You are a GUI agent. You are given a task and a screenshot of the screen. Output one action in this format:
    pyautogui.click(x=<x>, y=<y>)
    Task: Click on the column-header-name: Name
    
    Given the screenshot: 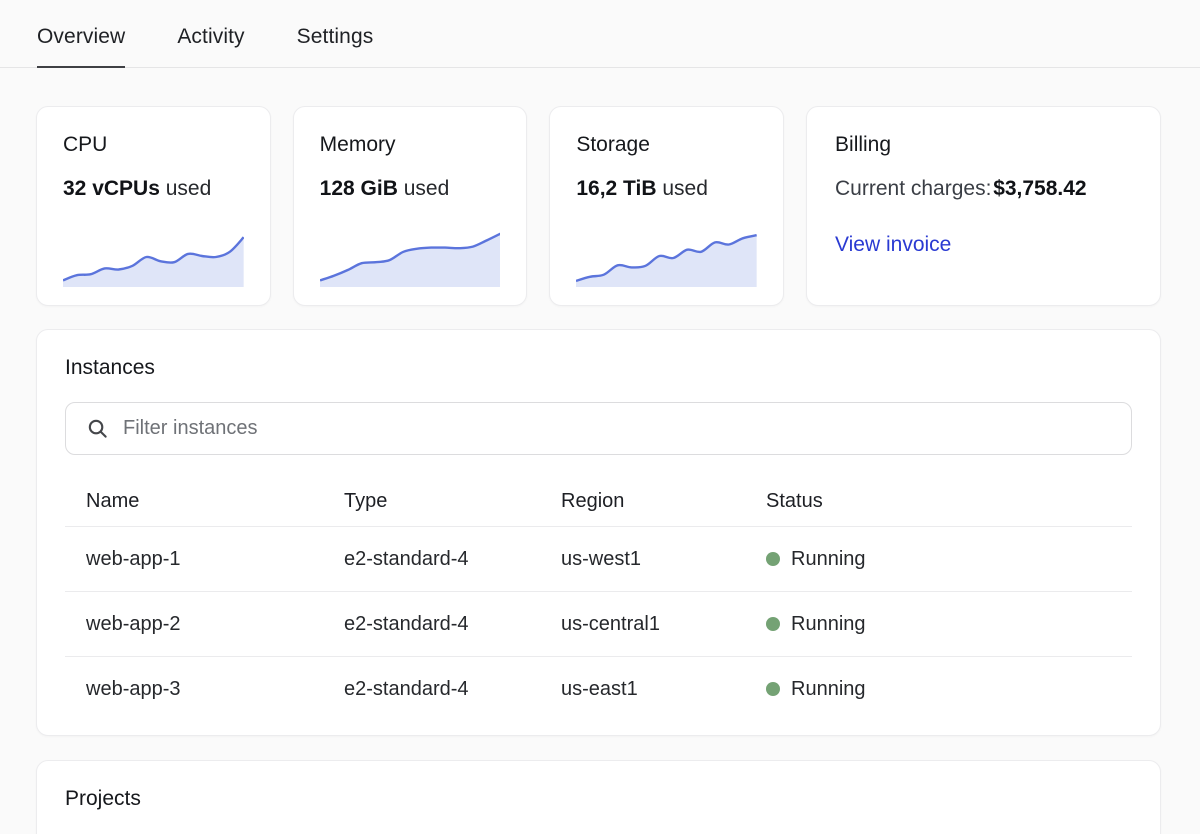 What is the action you would take?
    pyautogui.click(x=113, y=500)
    